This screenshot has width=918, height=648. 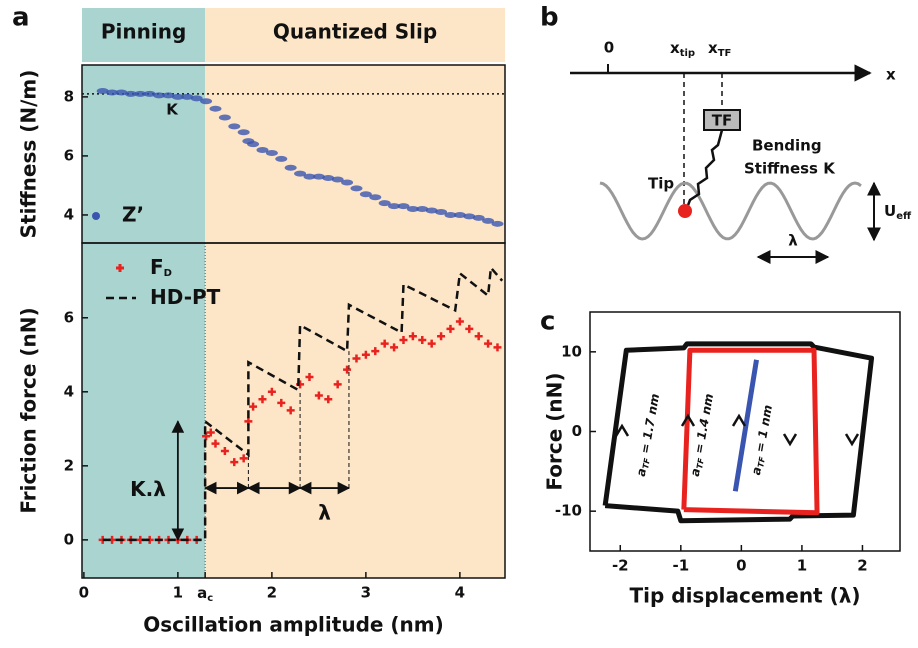 What do you see at coordinates (568, 511) in the screenshot?
I see `y-tick-label: -10` at bounding box center [568, 511].